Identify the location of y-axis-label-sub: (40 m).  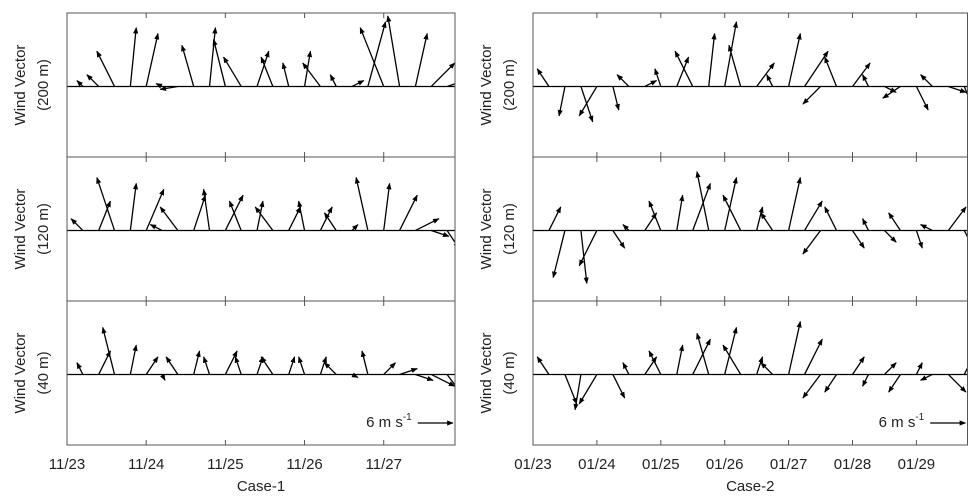
(43, 372).